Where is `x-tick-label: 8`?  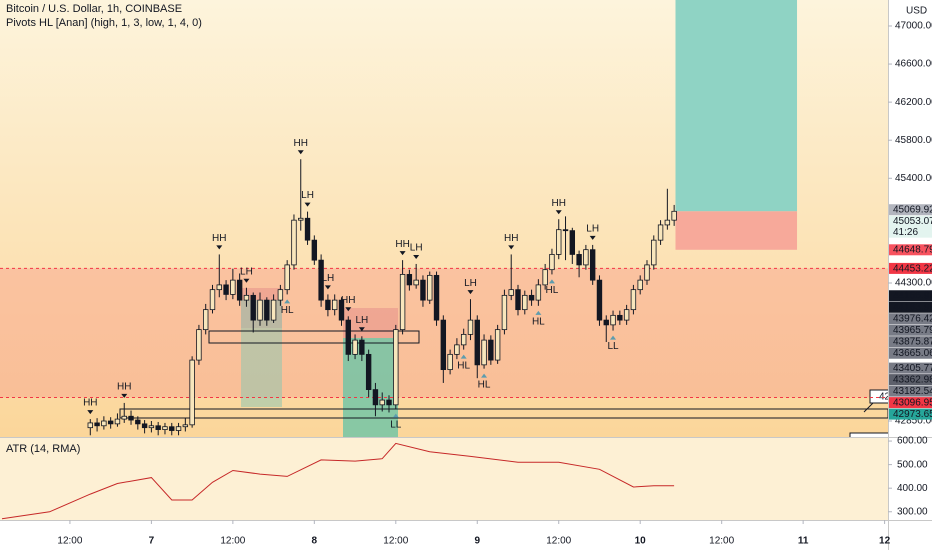 x-tick-label: 8 is located at coordinates (315, 541).